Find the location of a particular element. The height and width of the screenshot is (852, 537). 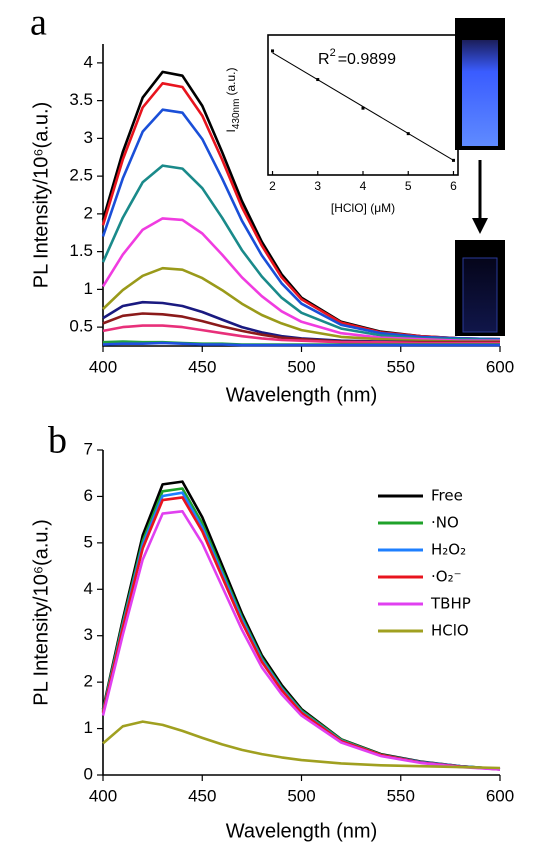

y-tick-label: 7 is located at coordinates (88, 448).